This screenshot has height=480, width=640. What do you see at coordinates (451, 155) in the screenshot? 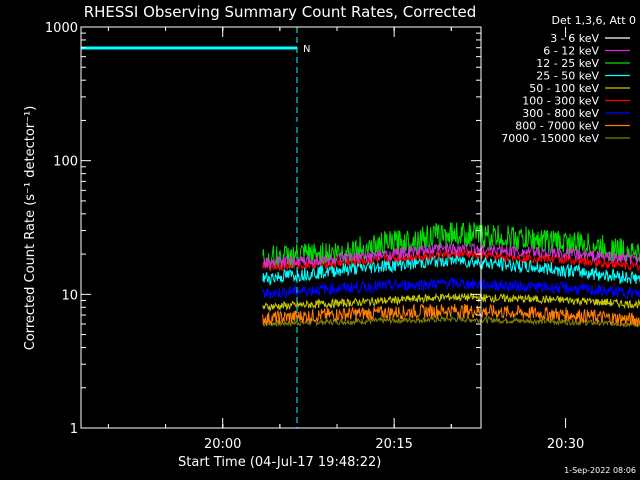
I see `series-line-0-overlay` at bounding box center [451, 155].